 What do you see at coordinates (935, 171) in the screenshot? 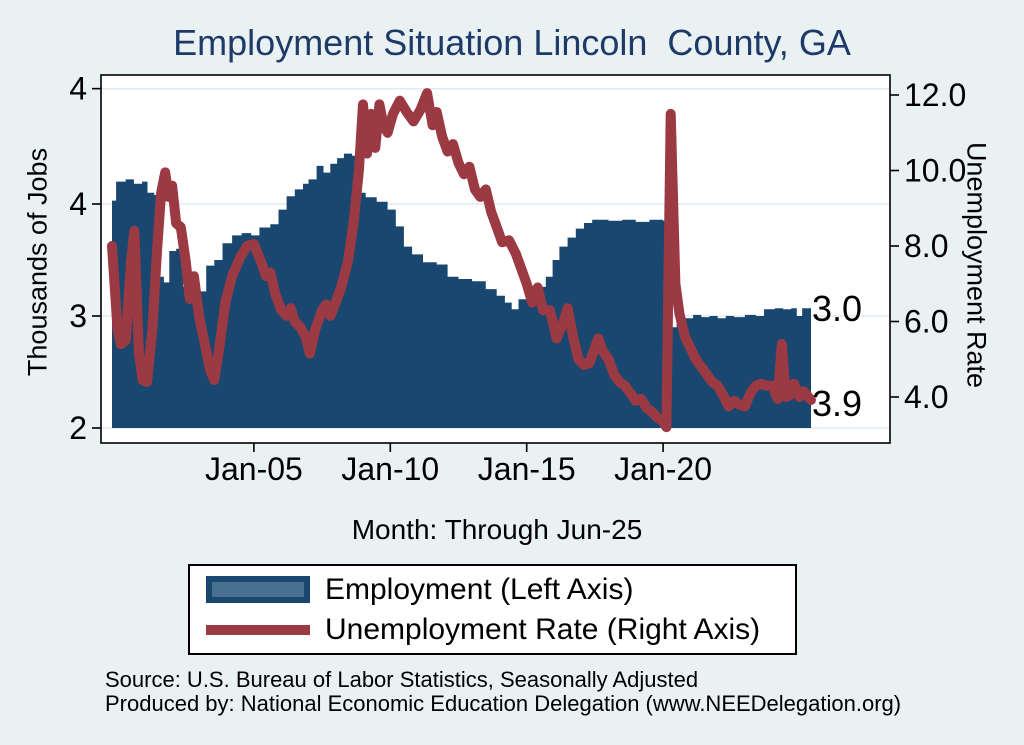
I see `right-tick-label: 10.0` at bounding box center [935, 171].